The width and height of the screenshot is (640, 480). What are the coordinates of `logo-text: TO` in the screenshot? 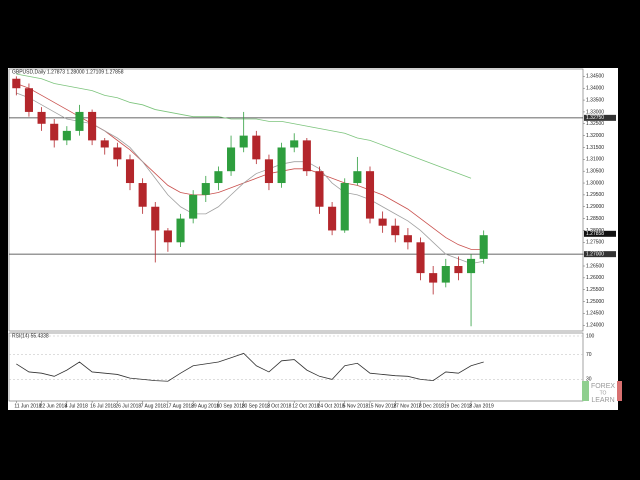 It's located at (603, 393).